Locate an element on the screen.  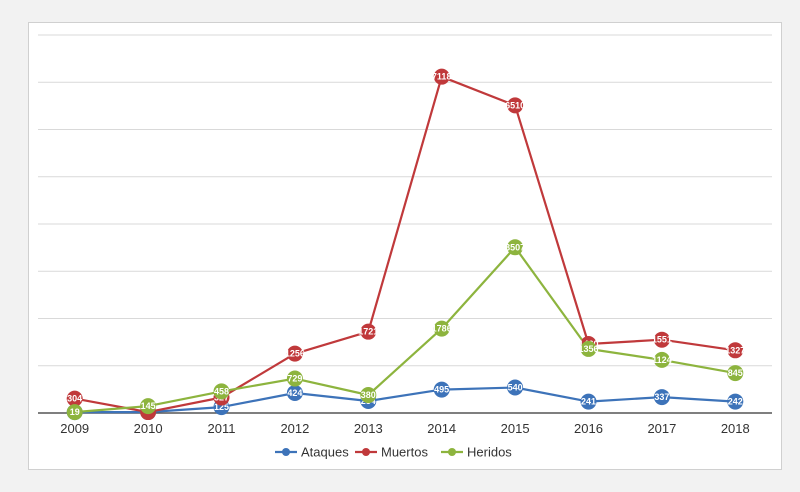
legend-label-ataques: Ataques is located at coordinates (325, 452).